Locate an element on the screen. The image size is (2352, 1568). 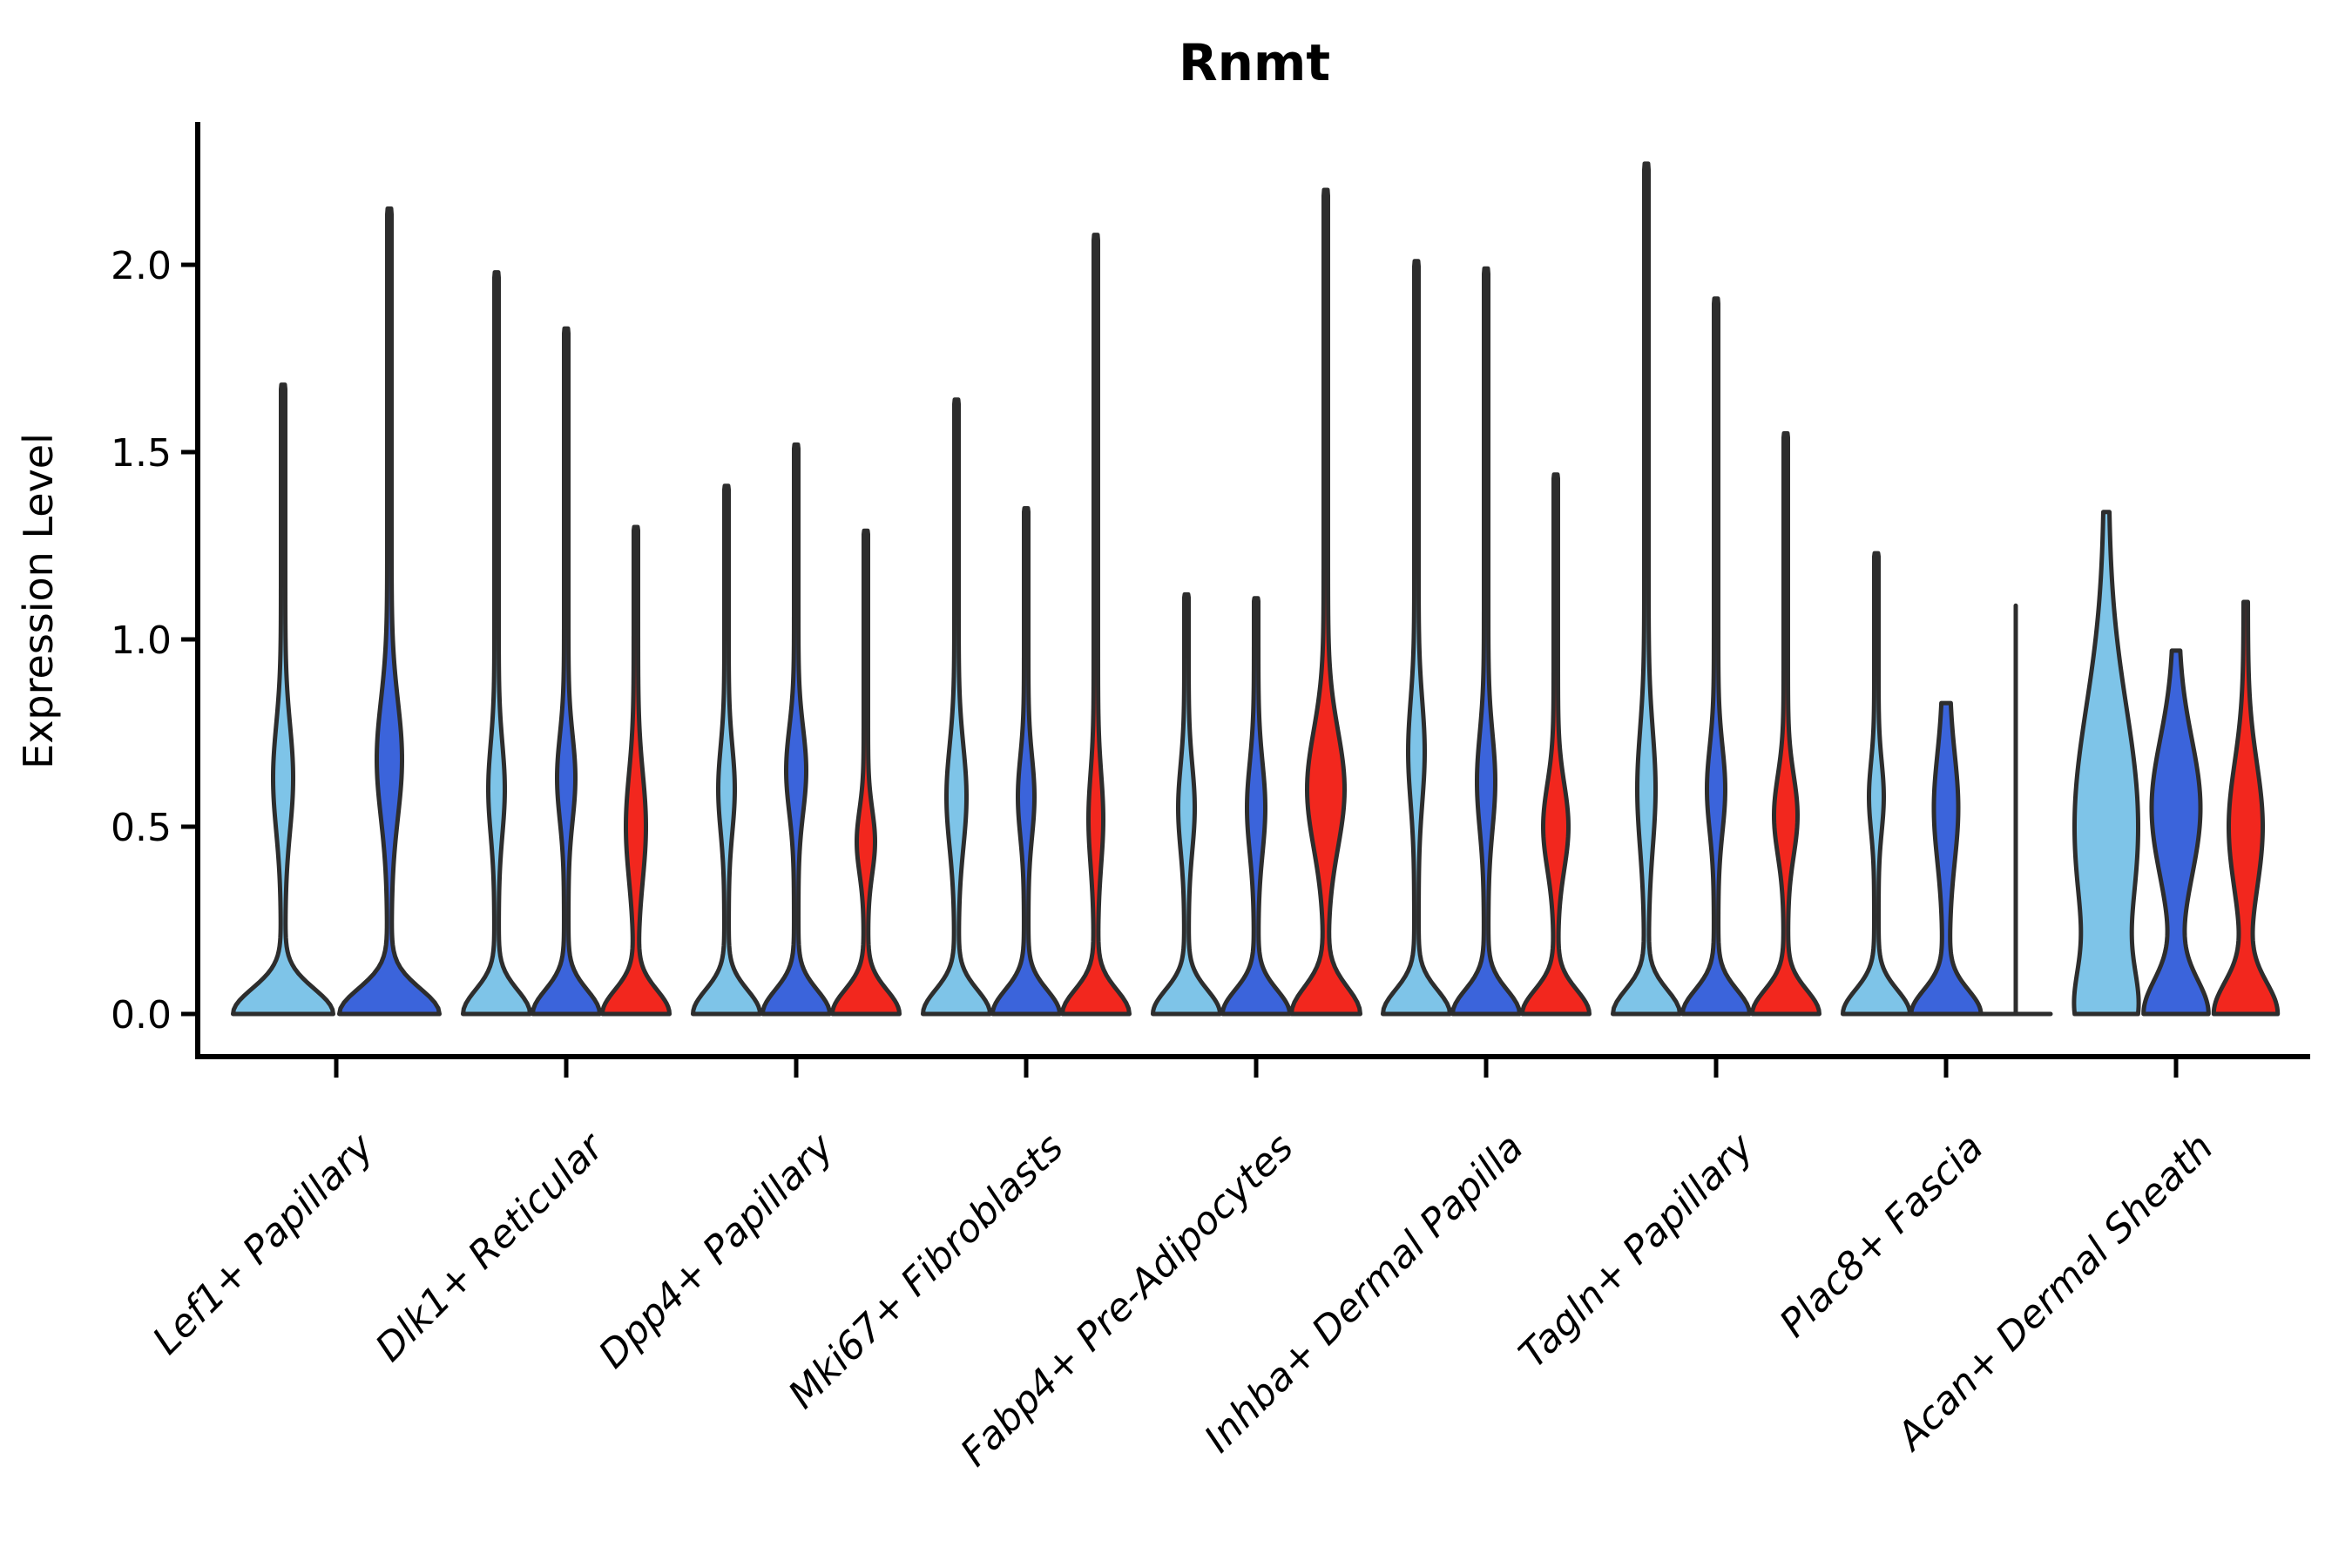
y-tick-label: 1.5 is located at coordinates (141, 453).